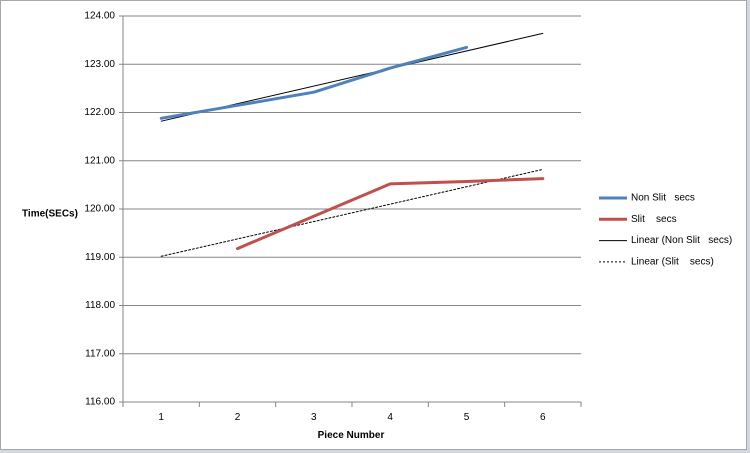 This screenshot has width=750, height=453. Describe the element at coordinates (390, 417) in the screenshot. I see `x-tick-label: 4` at that location.